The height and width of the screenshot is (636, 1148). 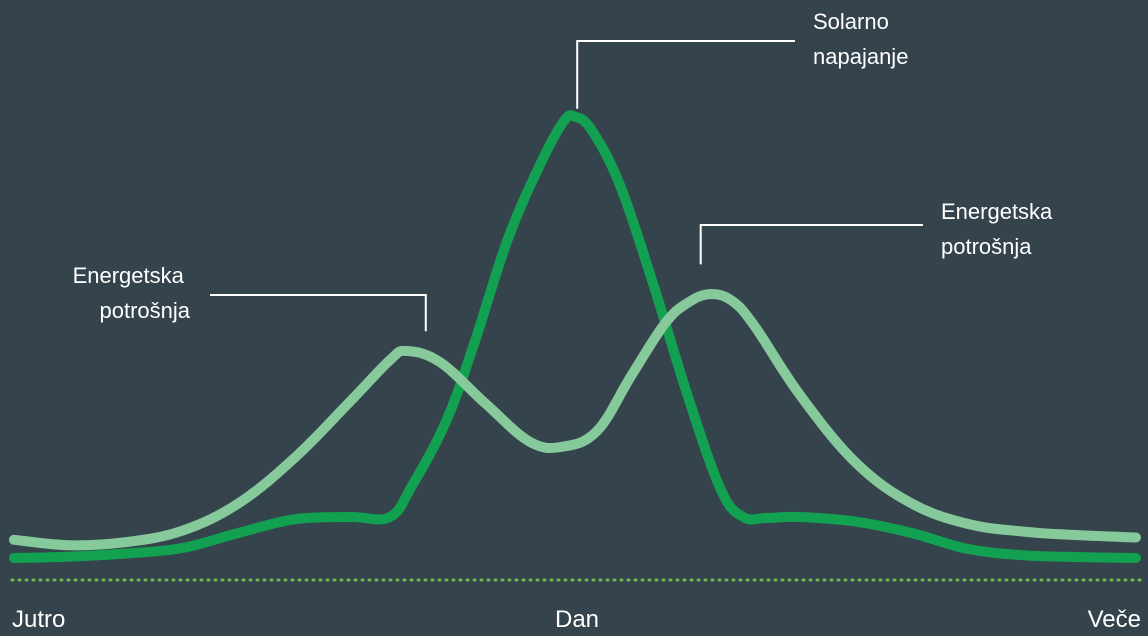 What do you see at coordinates (1114, 619) in the screenshot?
I see `x-tick-vece: Veče` at bounding box center [1114, 619].